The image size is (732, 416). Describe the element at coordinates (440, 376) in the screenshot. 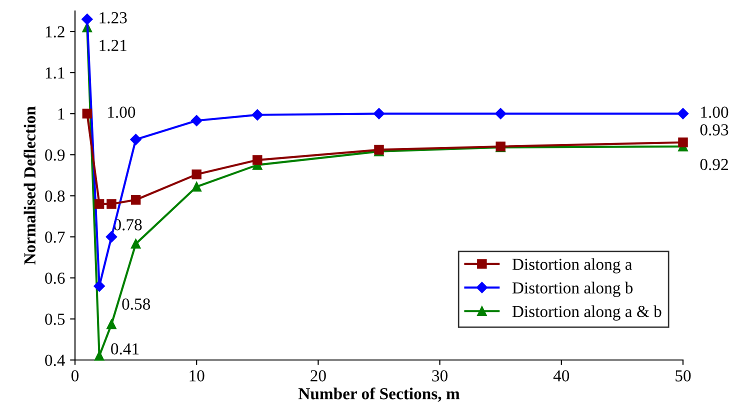

I see `x-tick-label: 30` at that location.